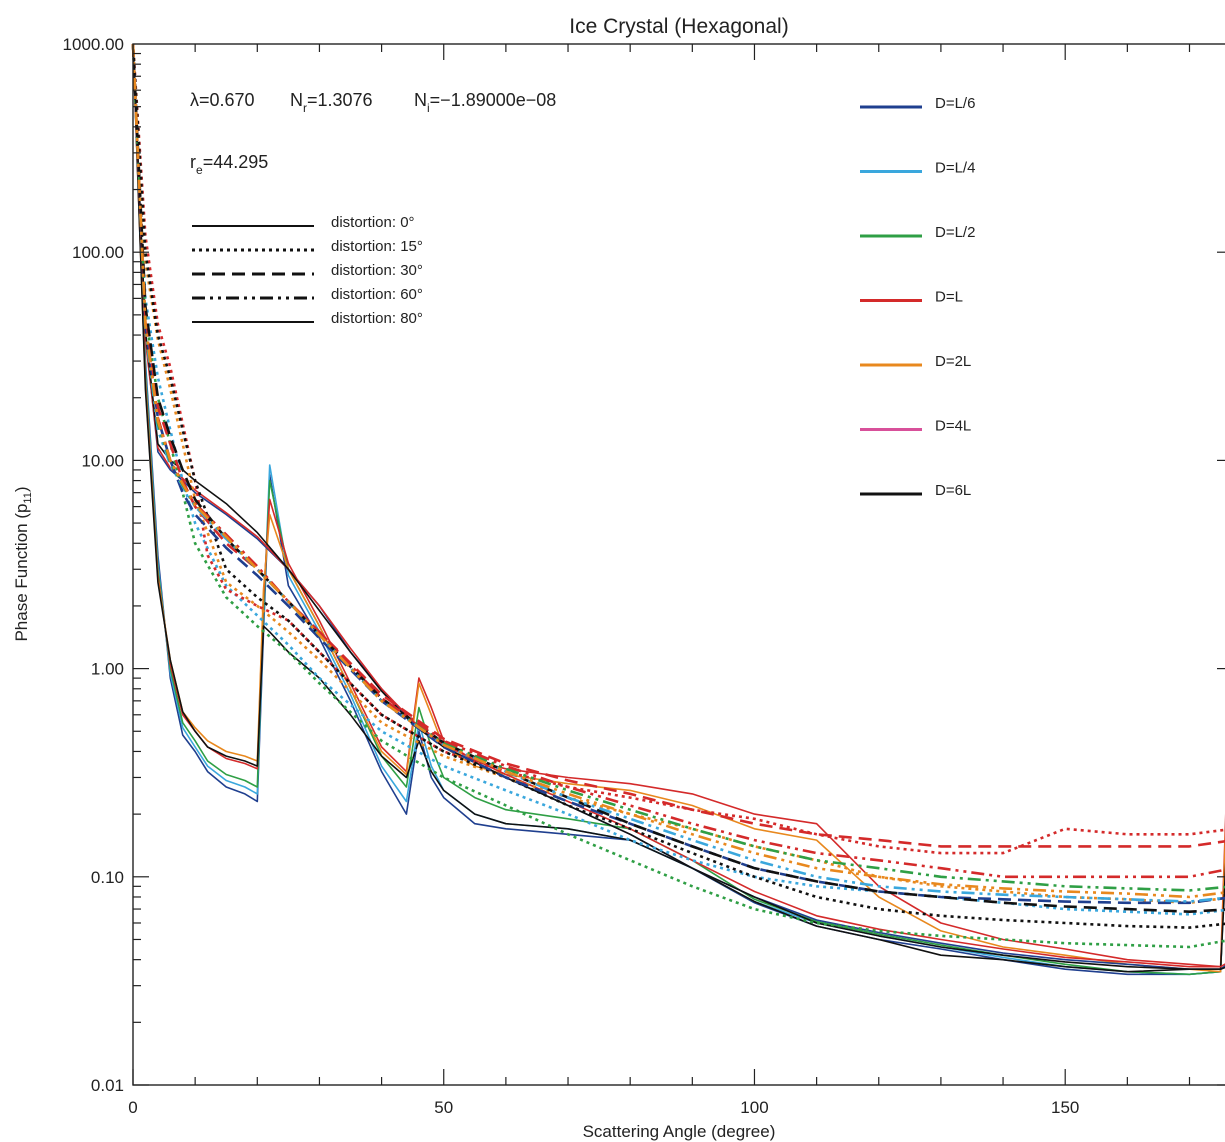 Image resolution: width=1225 pixels, height=1142 pixels. What do you see at coordinates (754, 1107) in the screenshot?
I see `x-tick-label: 100` at bounding box center [754, 1107].